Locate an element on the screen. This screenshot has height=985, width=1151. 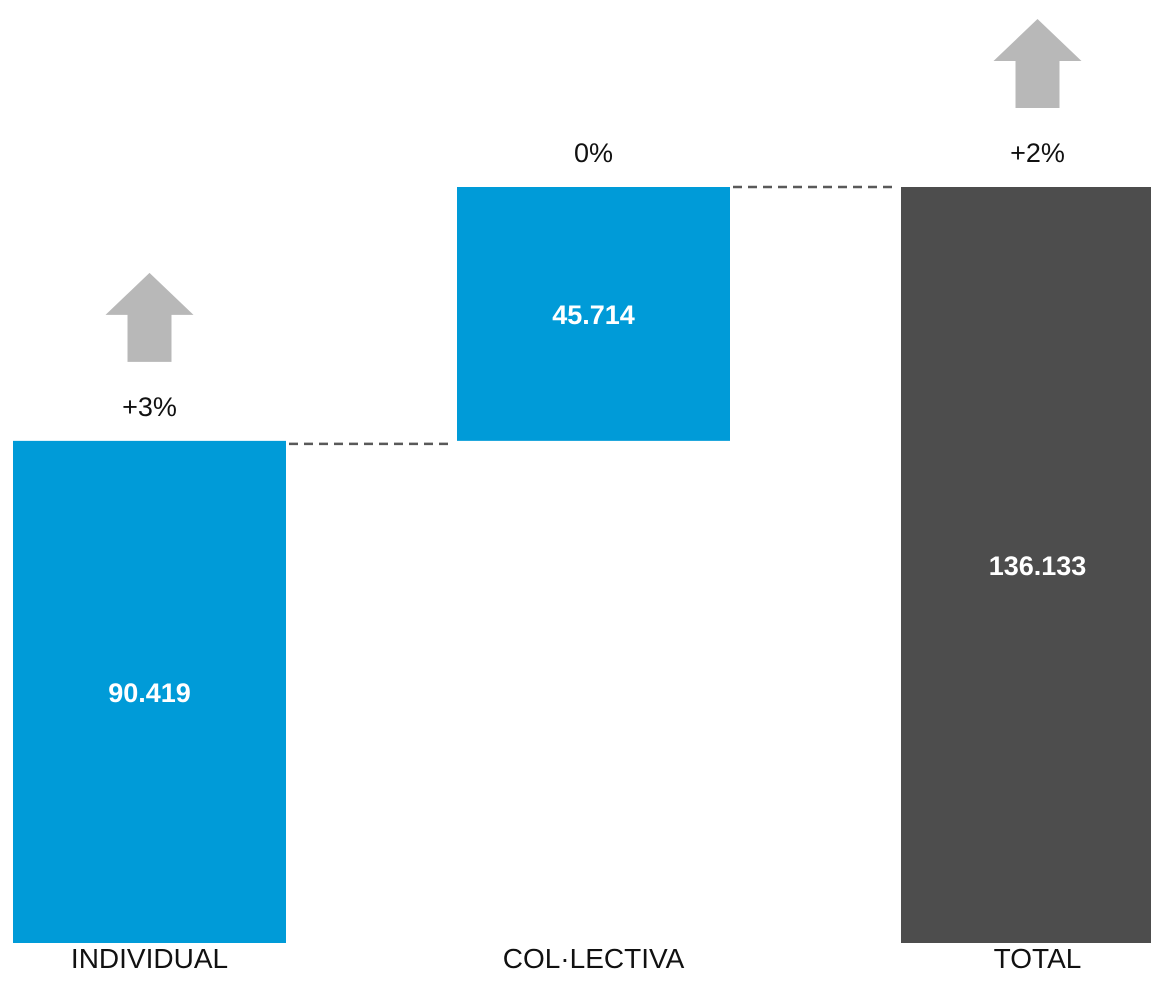
bar-col-lectiva is located at coordinates (593, 314).